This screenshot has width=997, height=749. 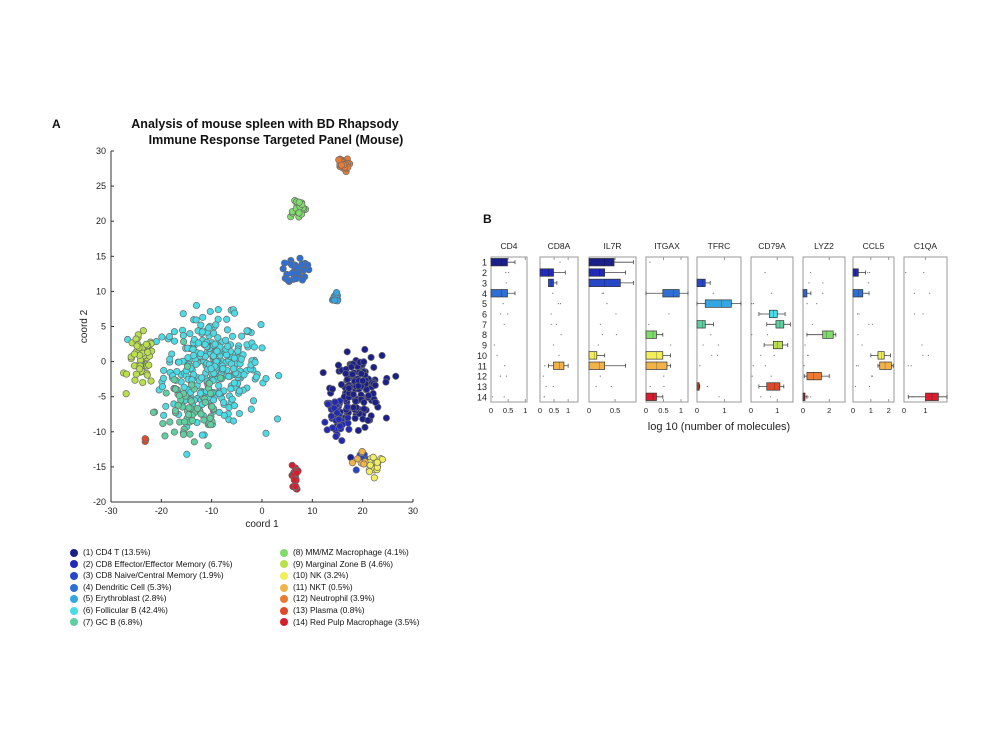 I want to click on legend-item: (10) NK (3.2%), so click(x=349, y=576).